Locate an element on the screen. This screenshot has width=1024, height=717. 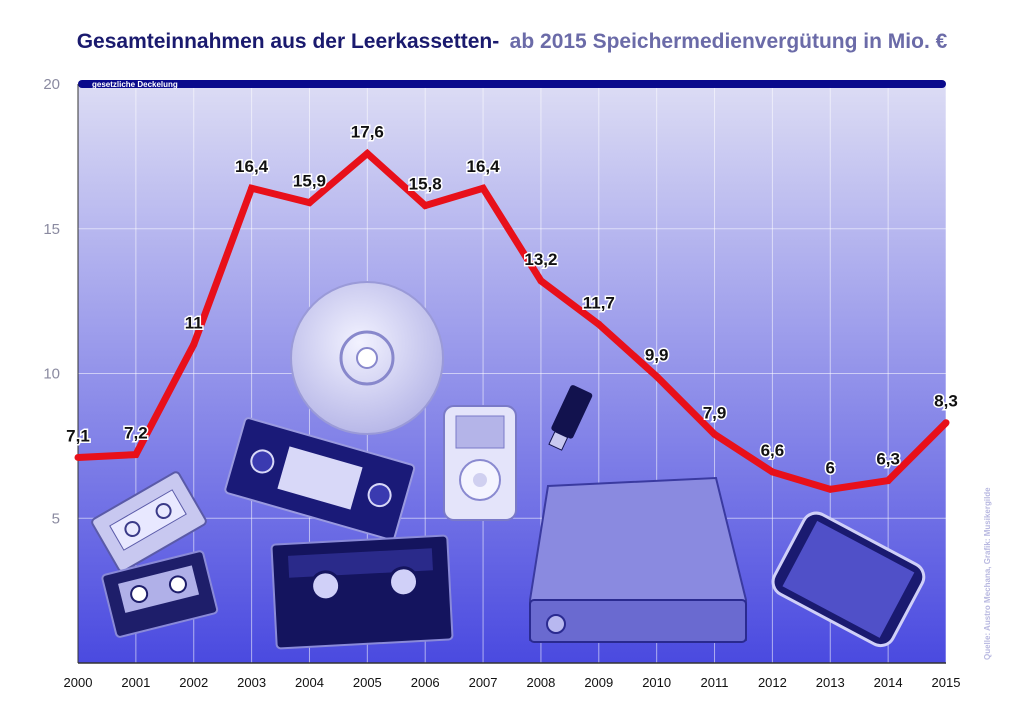
y-tick-label: 5 is located at coordinates (56, 518).